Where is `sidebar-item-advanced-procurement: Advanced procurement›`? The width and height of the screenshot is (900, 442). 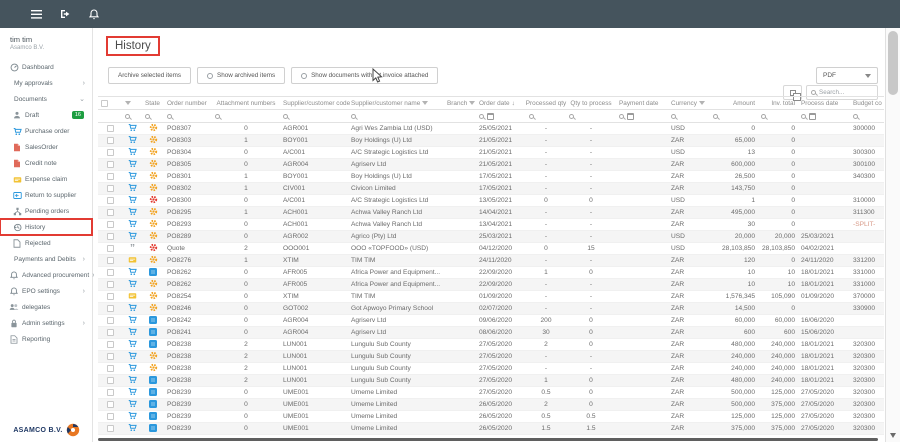
sidebar-item-advanced-procurement: Advanced procurement› is located at coordinates (47, 275).